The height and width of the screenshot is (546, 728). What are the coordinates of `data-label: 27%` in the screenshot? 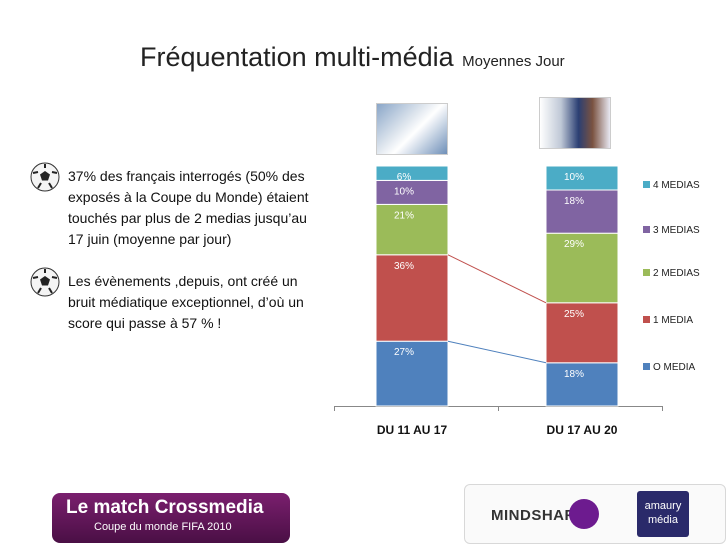 It's located at (404, 352).